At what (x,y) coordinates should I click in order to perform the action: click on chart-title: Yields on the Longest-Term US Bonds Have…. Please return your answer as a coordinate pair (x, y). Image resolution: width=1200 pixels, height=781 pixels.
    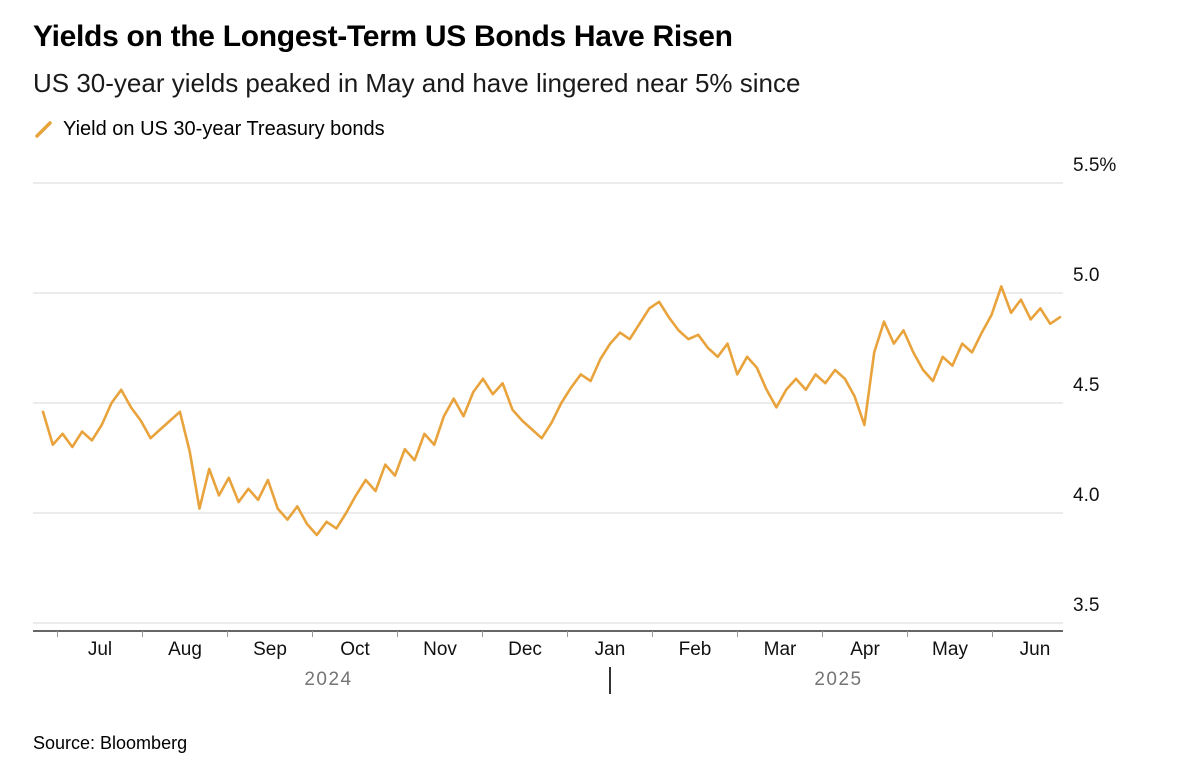
    Looking at the image, I should click on (383, 36).